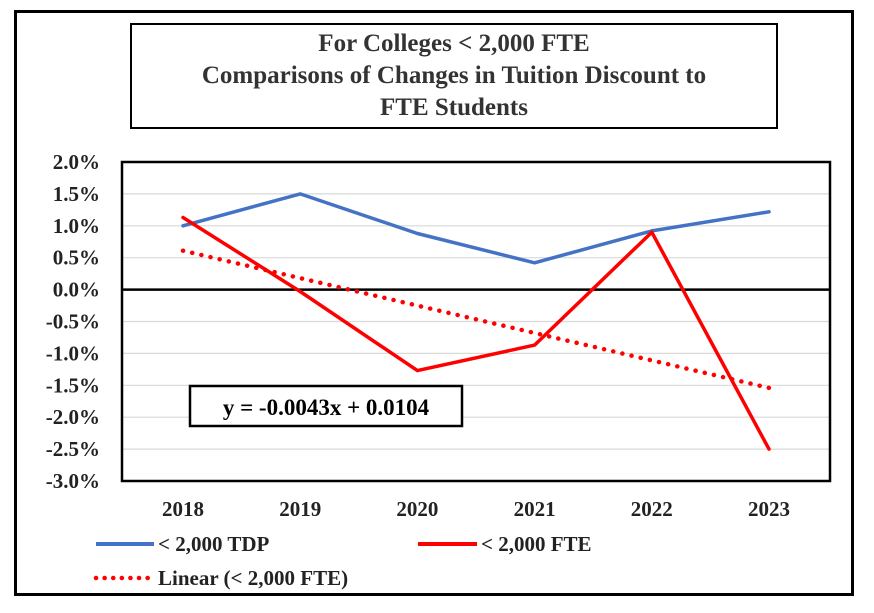 The height and width of the screenshot is (613, 874). I want to click on x-tick-label: 2020, so click(417, 509).